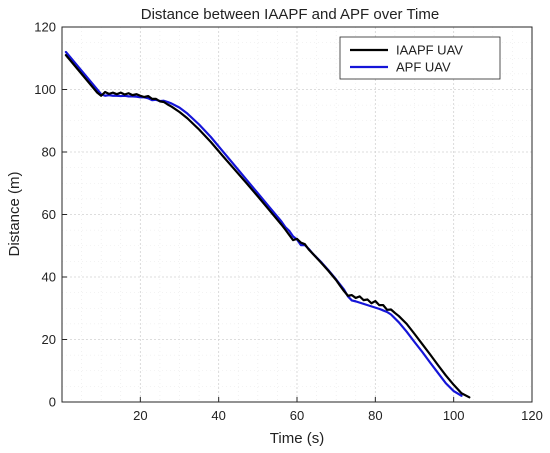  I want to click on legend-entry: APF UAV, so click(423, 67).